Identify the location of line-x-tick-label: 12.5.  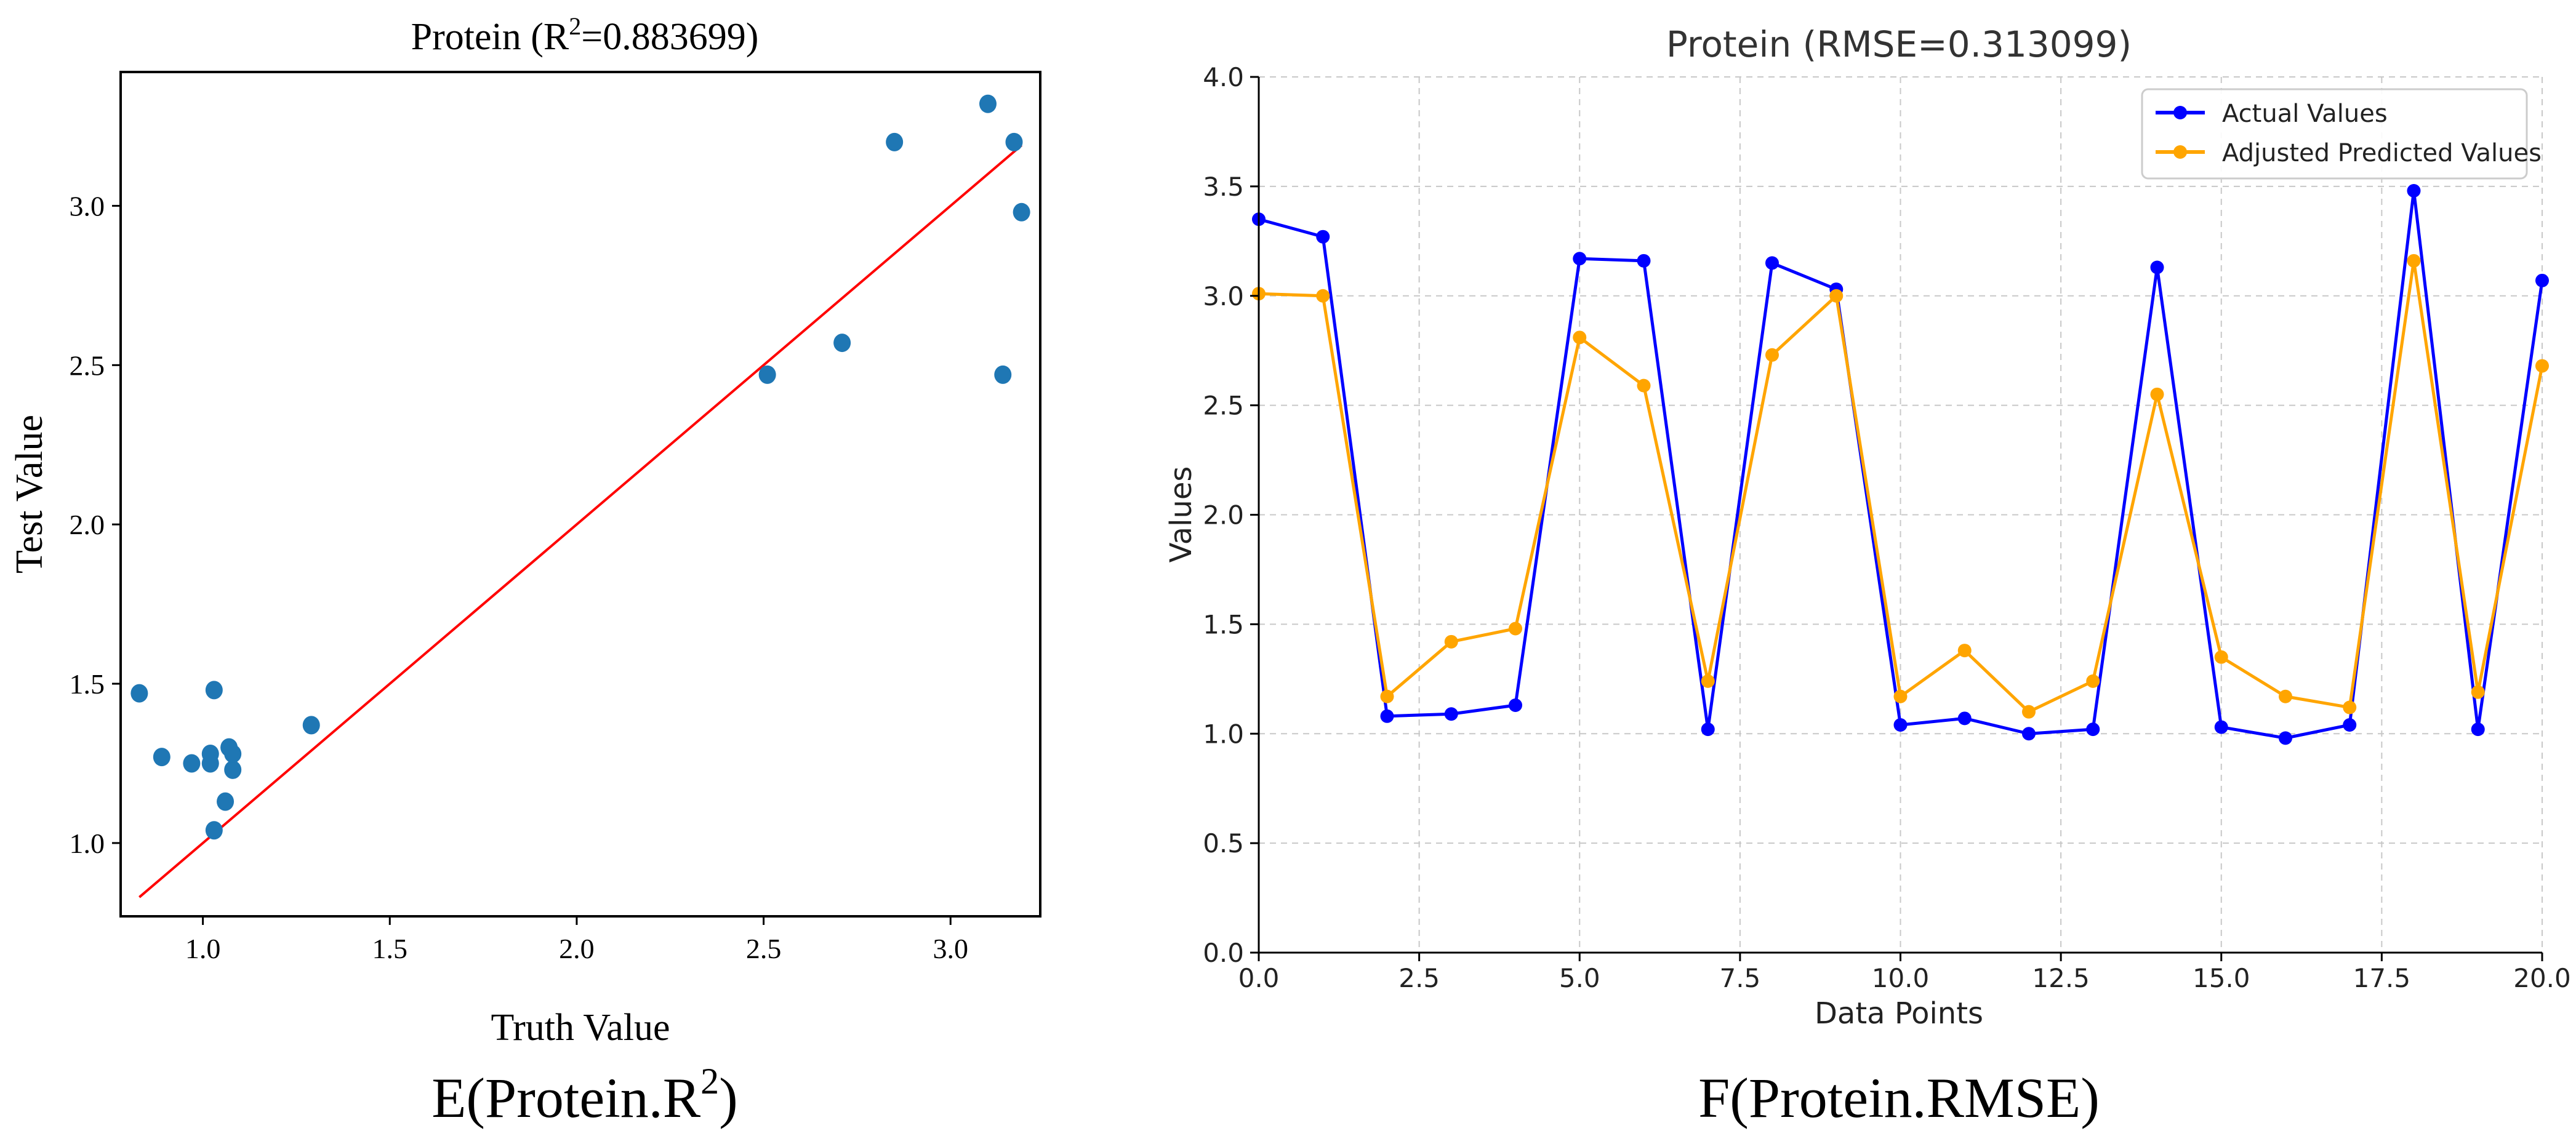
(2061, 978).